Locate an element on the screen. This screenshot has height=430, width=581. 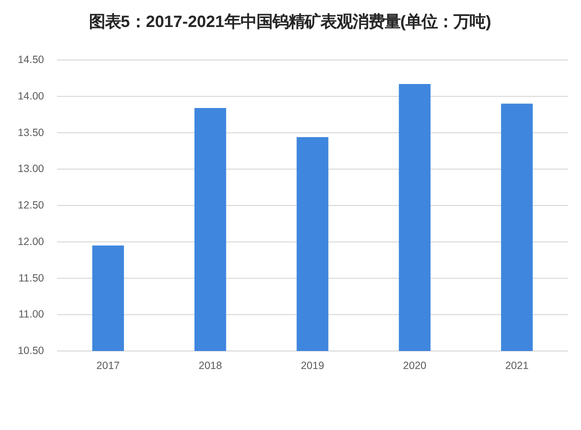
y-tick-label: 11.00 is located at coordinates (31, 314).